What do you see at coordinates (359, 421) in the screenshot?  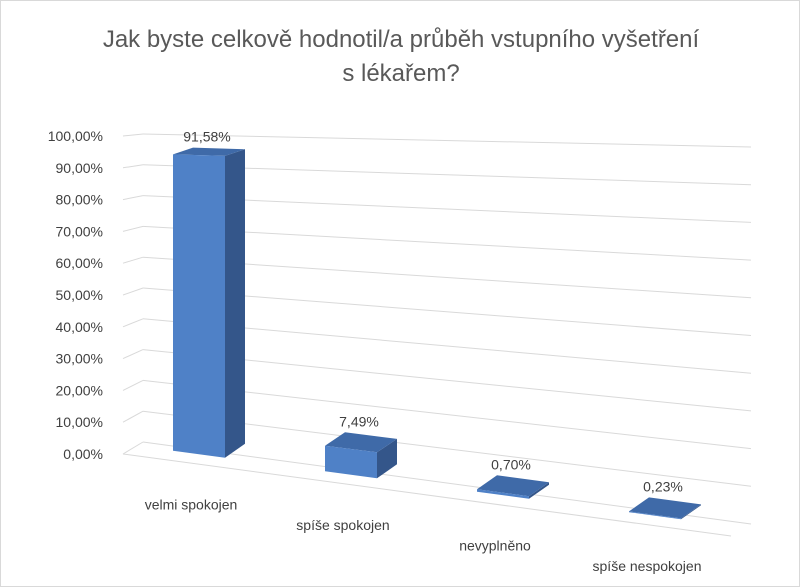 I see `data-label: 7,49%` at bounding box center [359, 421].